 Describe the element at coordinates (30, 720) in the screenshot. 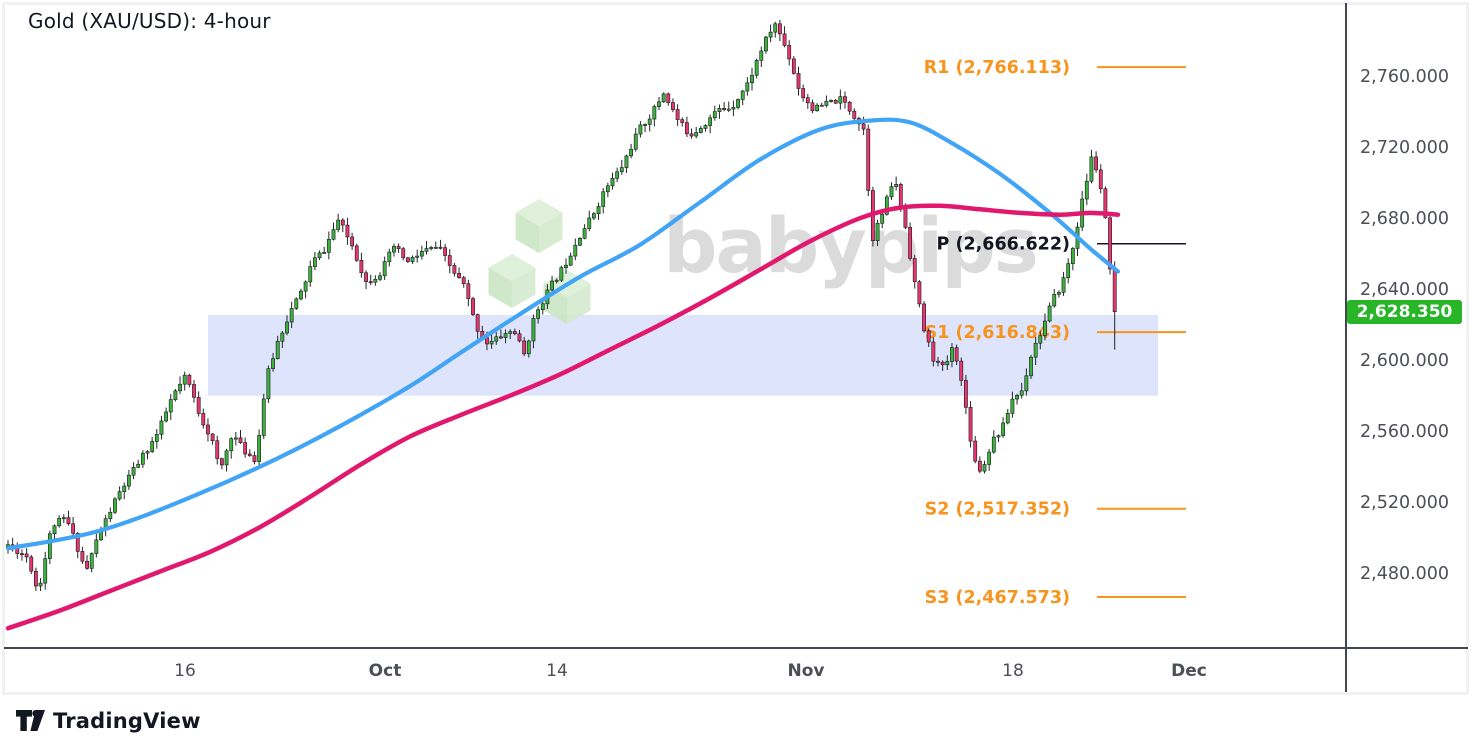

I see `tradingview-mark-icon` at that location.